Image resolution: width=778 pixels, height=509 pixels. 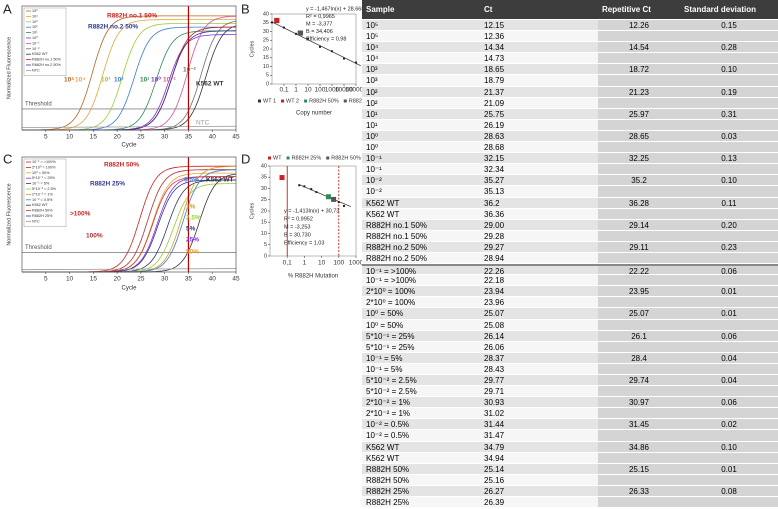 What do you see at coordinates (266, 32) in the screenshot?
I see `y-tick-label: 30` at bounding box center [266, 32].